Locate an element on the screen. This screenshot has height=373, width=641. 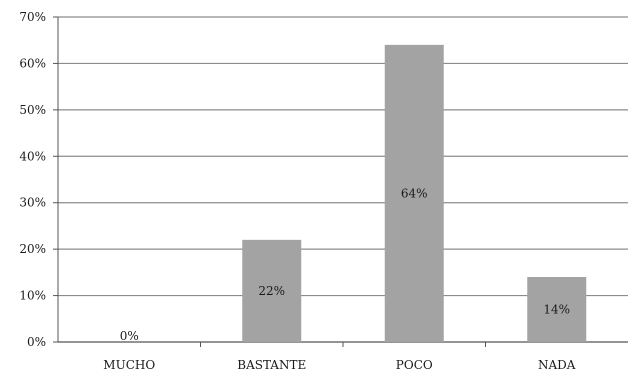
y-axis: 0% 10% 20% 30% 40% 50% 60% 70% is located at coordinates (39, 179).